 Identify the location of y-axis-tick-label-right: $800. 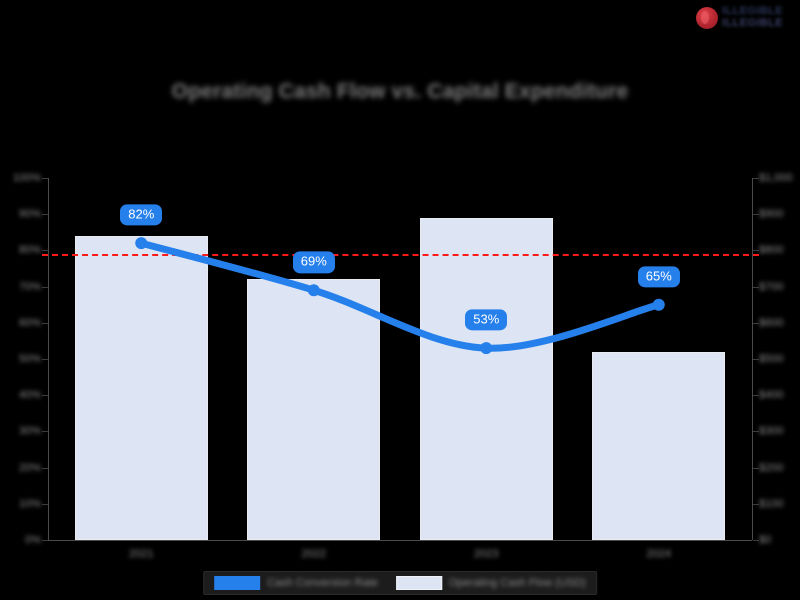
(771, 250).